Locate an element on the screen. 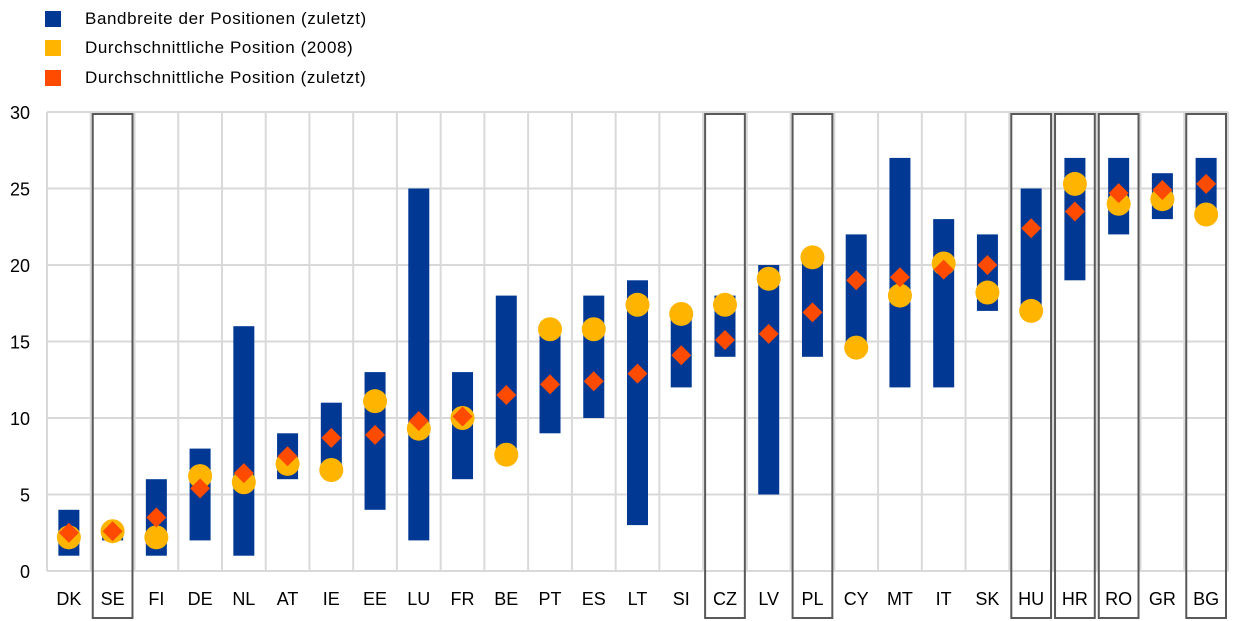  x-tick-label: DE is located at coordinates (200, 599).